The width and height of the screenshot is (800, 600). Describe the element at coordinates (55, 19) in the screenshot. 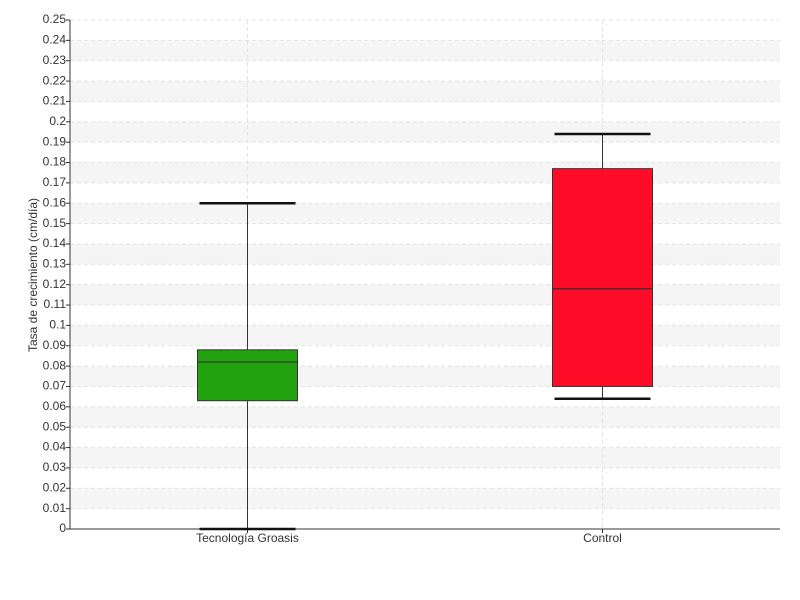

I see `y-tick-label: 0.25` at that location.